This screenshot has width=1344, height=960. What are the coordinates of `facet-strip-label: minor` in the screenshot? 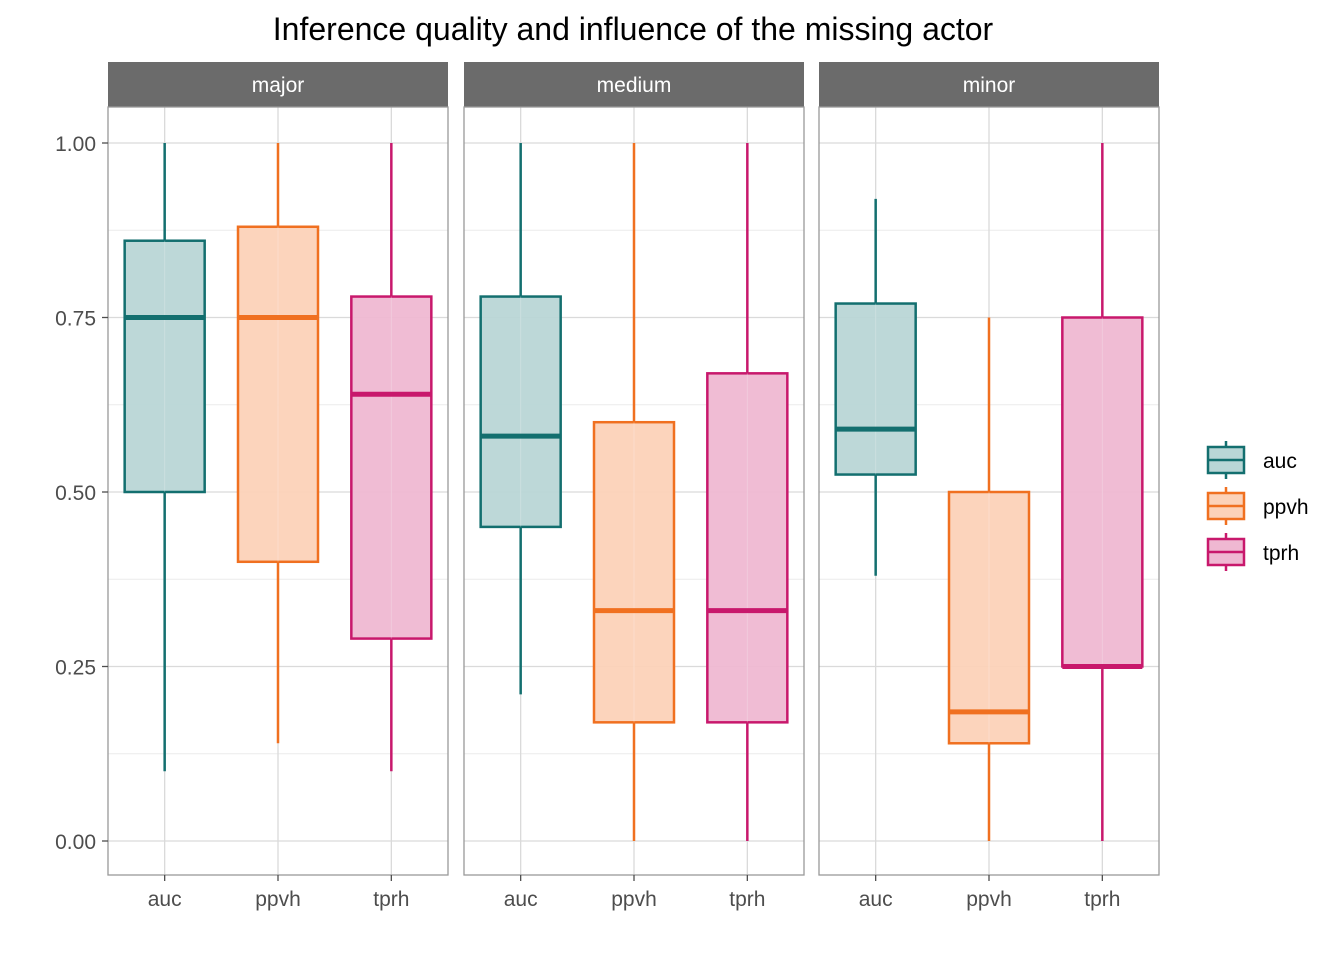 It's located at (989, 85).